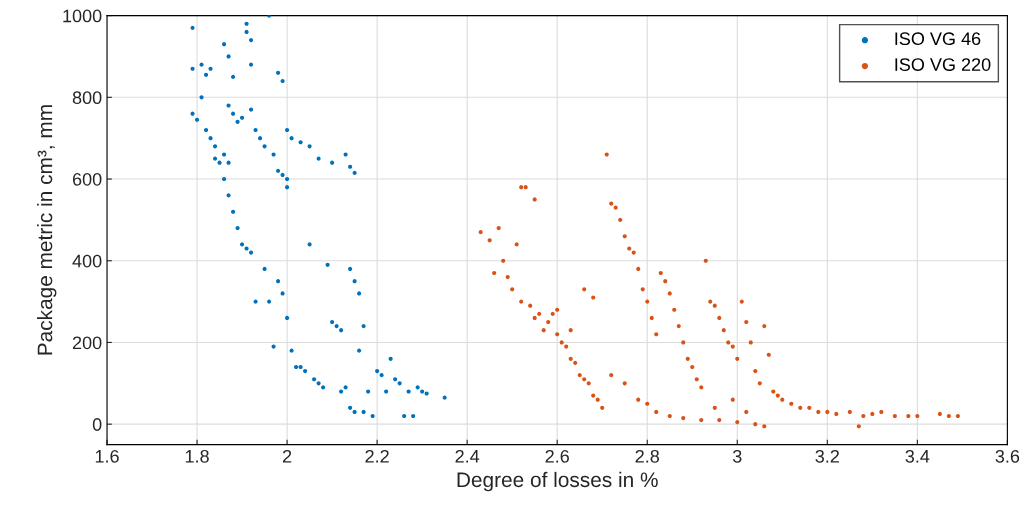 The image size is (1029, 520). I want to click on x-tick-label: 2.8, so click(647, 456).